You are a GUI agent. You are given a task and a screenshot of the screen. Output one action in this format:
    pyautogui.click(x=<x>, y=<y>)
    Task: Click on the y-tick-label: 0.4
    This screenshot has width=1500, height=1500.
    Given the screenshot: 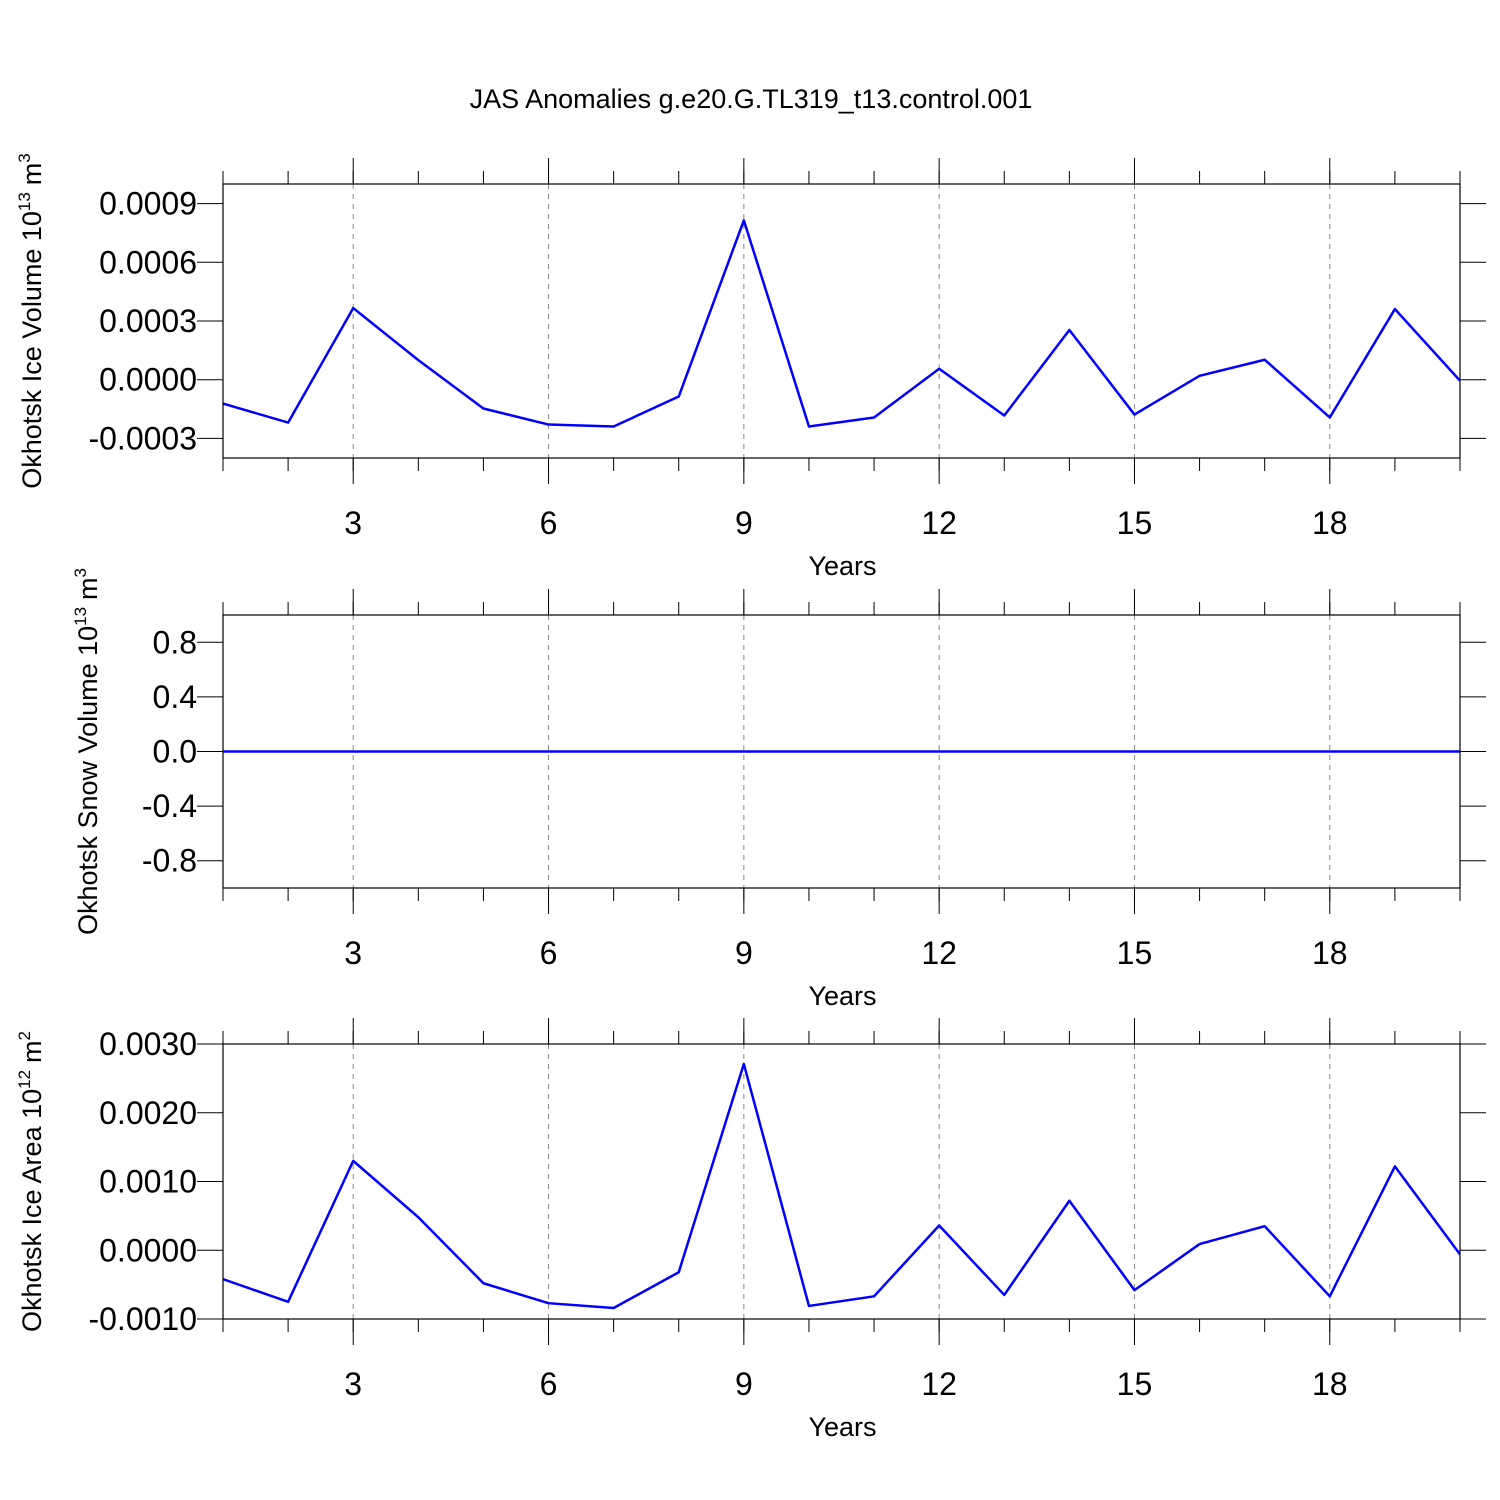 What is the action you would take?
    pyautogui.click(x=175, y=697)
    